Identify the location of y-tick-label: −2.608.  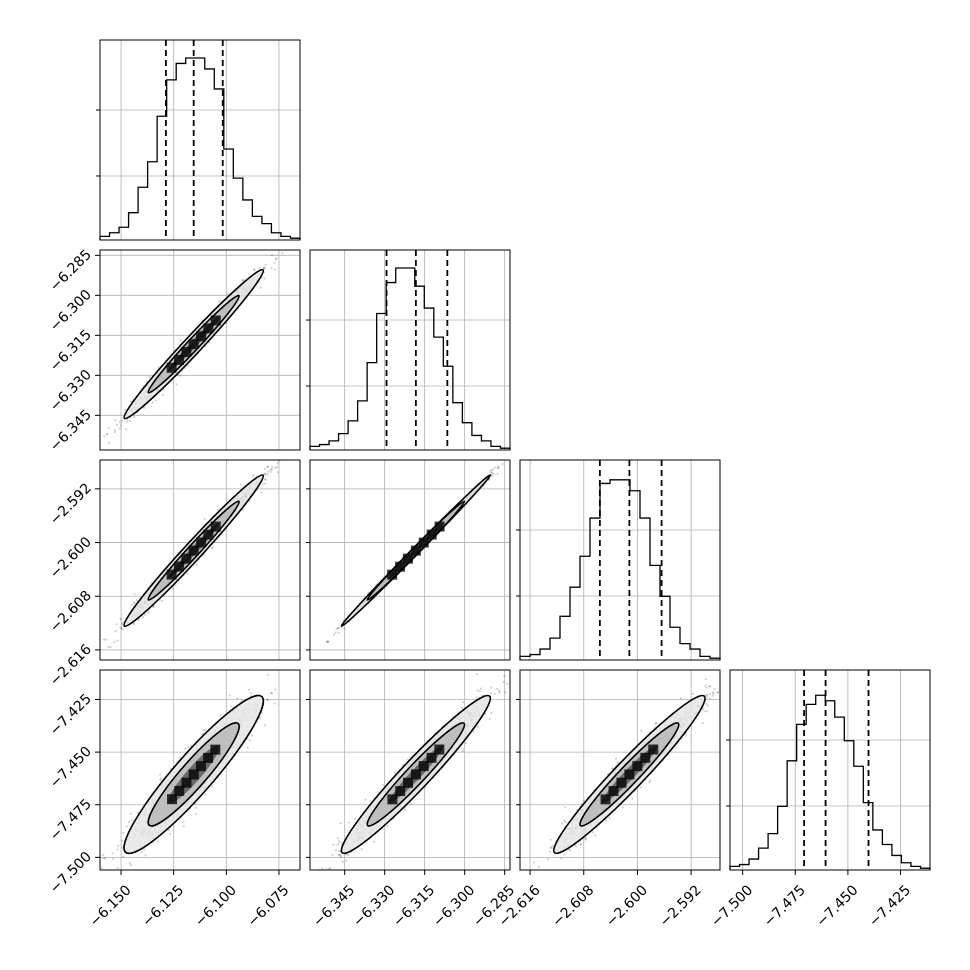
(71, 612).